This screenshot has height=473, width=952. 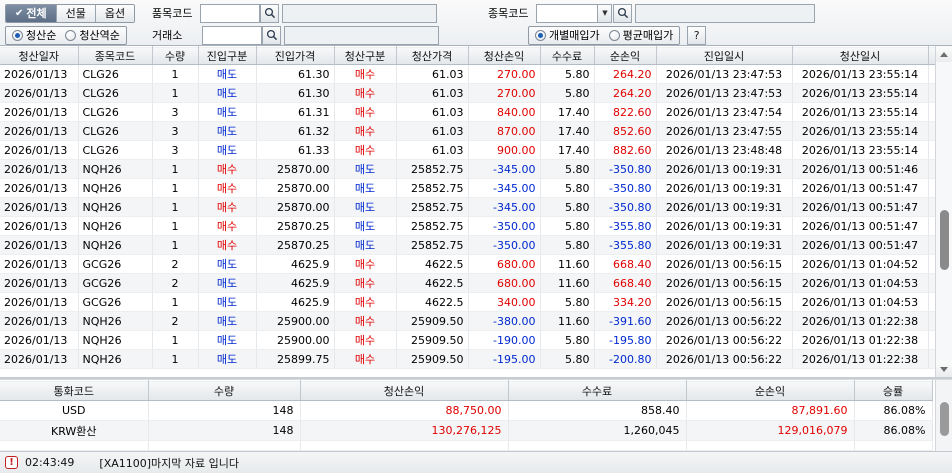 What do you see at coordinates (770, 445) in the screenshot?
I see `summary-empty-cell` at bounding box center [770, 445].